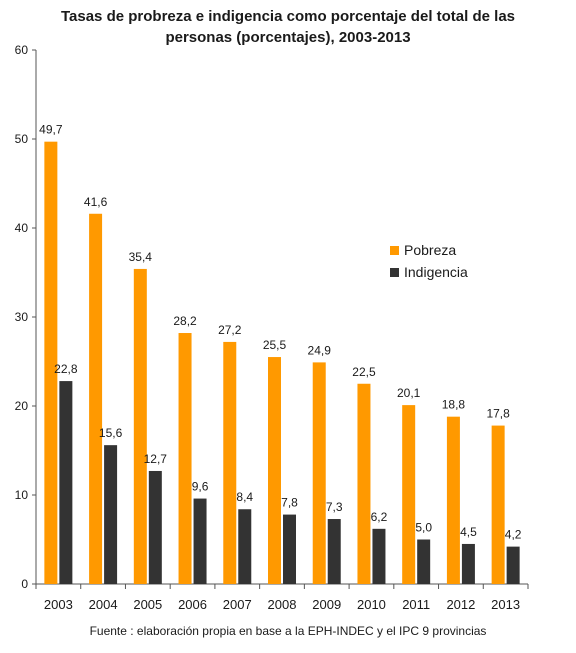 The width and height of the screenshot is (576, 653). What do you see at coordinates (58, 604) in the screenshot?
I see `x-tick-label: 2003` at bounding box center [58, 604].